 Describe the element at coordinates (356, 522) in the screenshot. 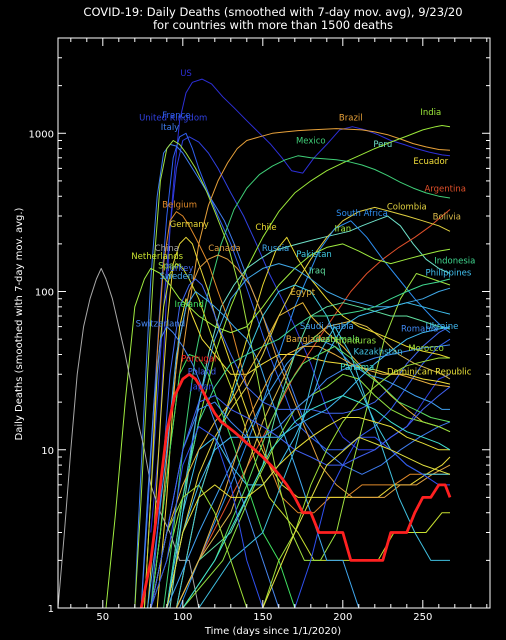

I see `series-line-bolivia2` at that location.